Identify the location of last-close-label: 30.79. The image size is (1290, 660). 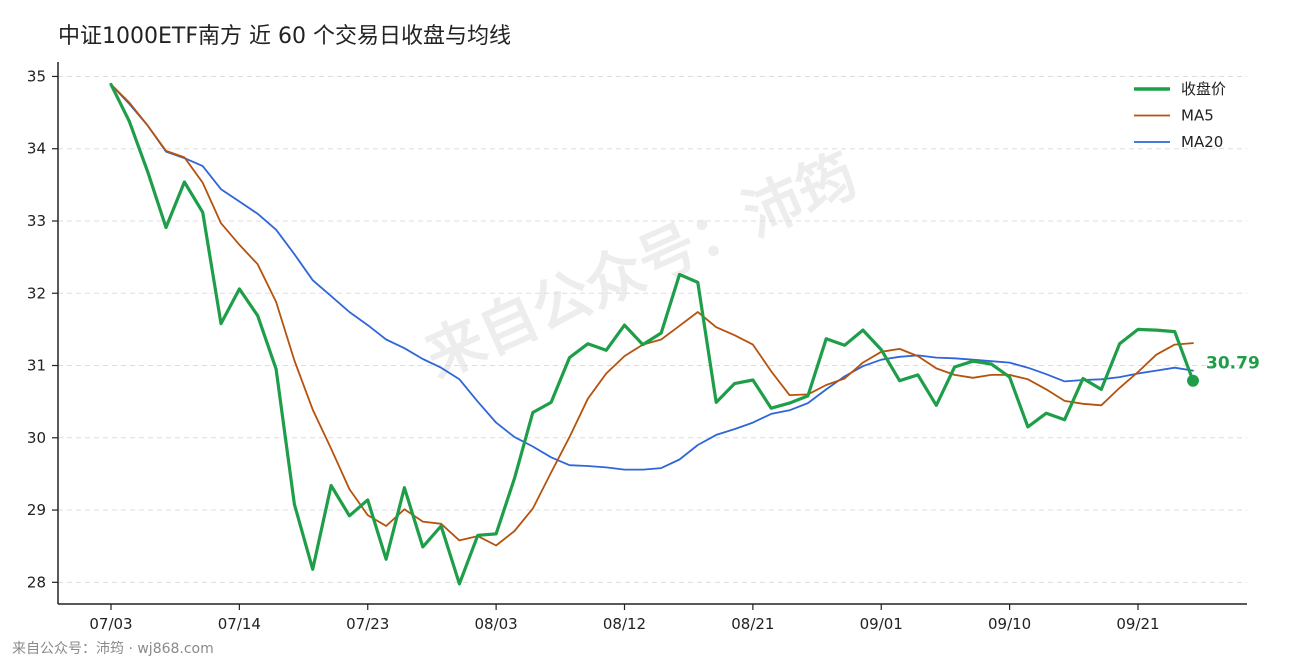
(1233, 364).